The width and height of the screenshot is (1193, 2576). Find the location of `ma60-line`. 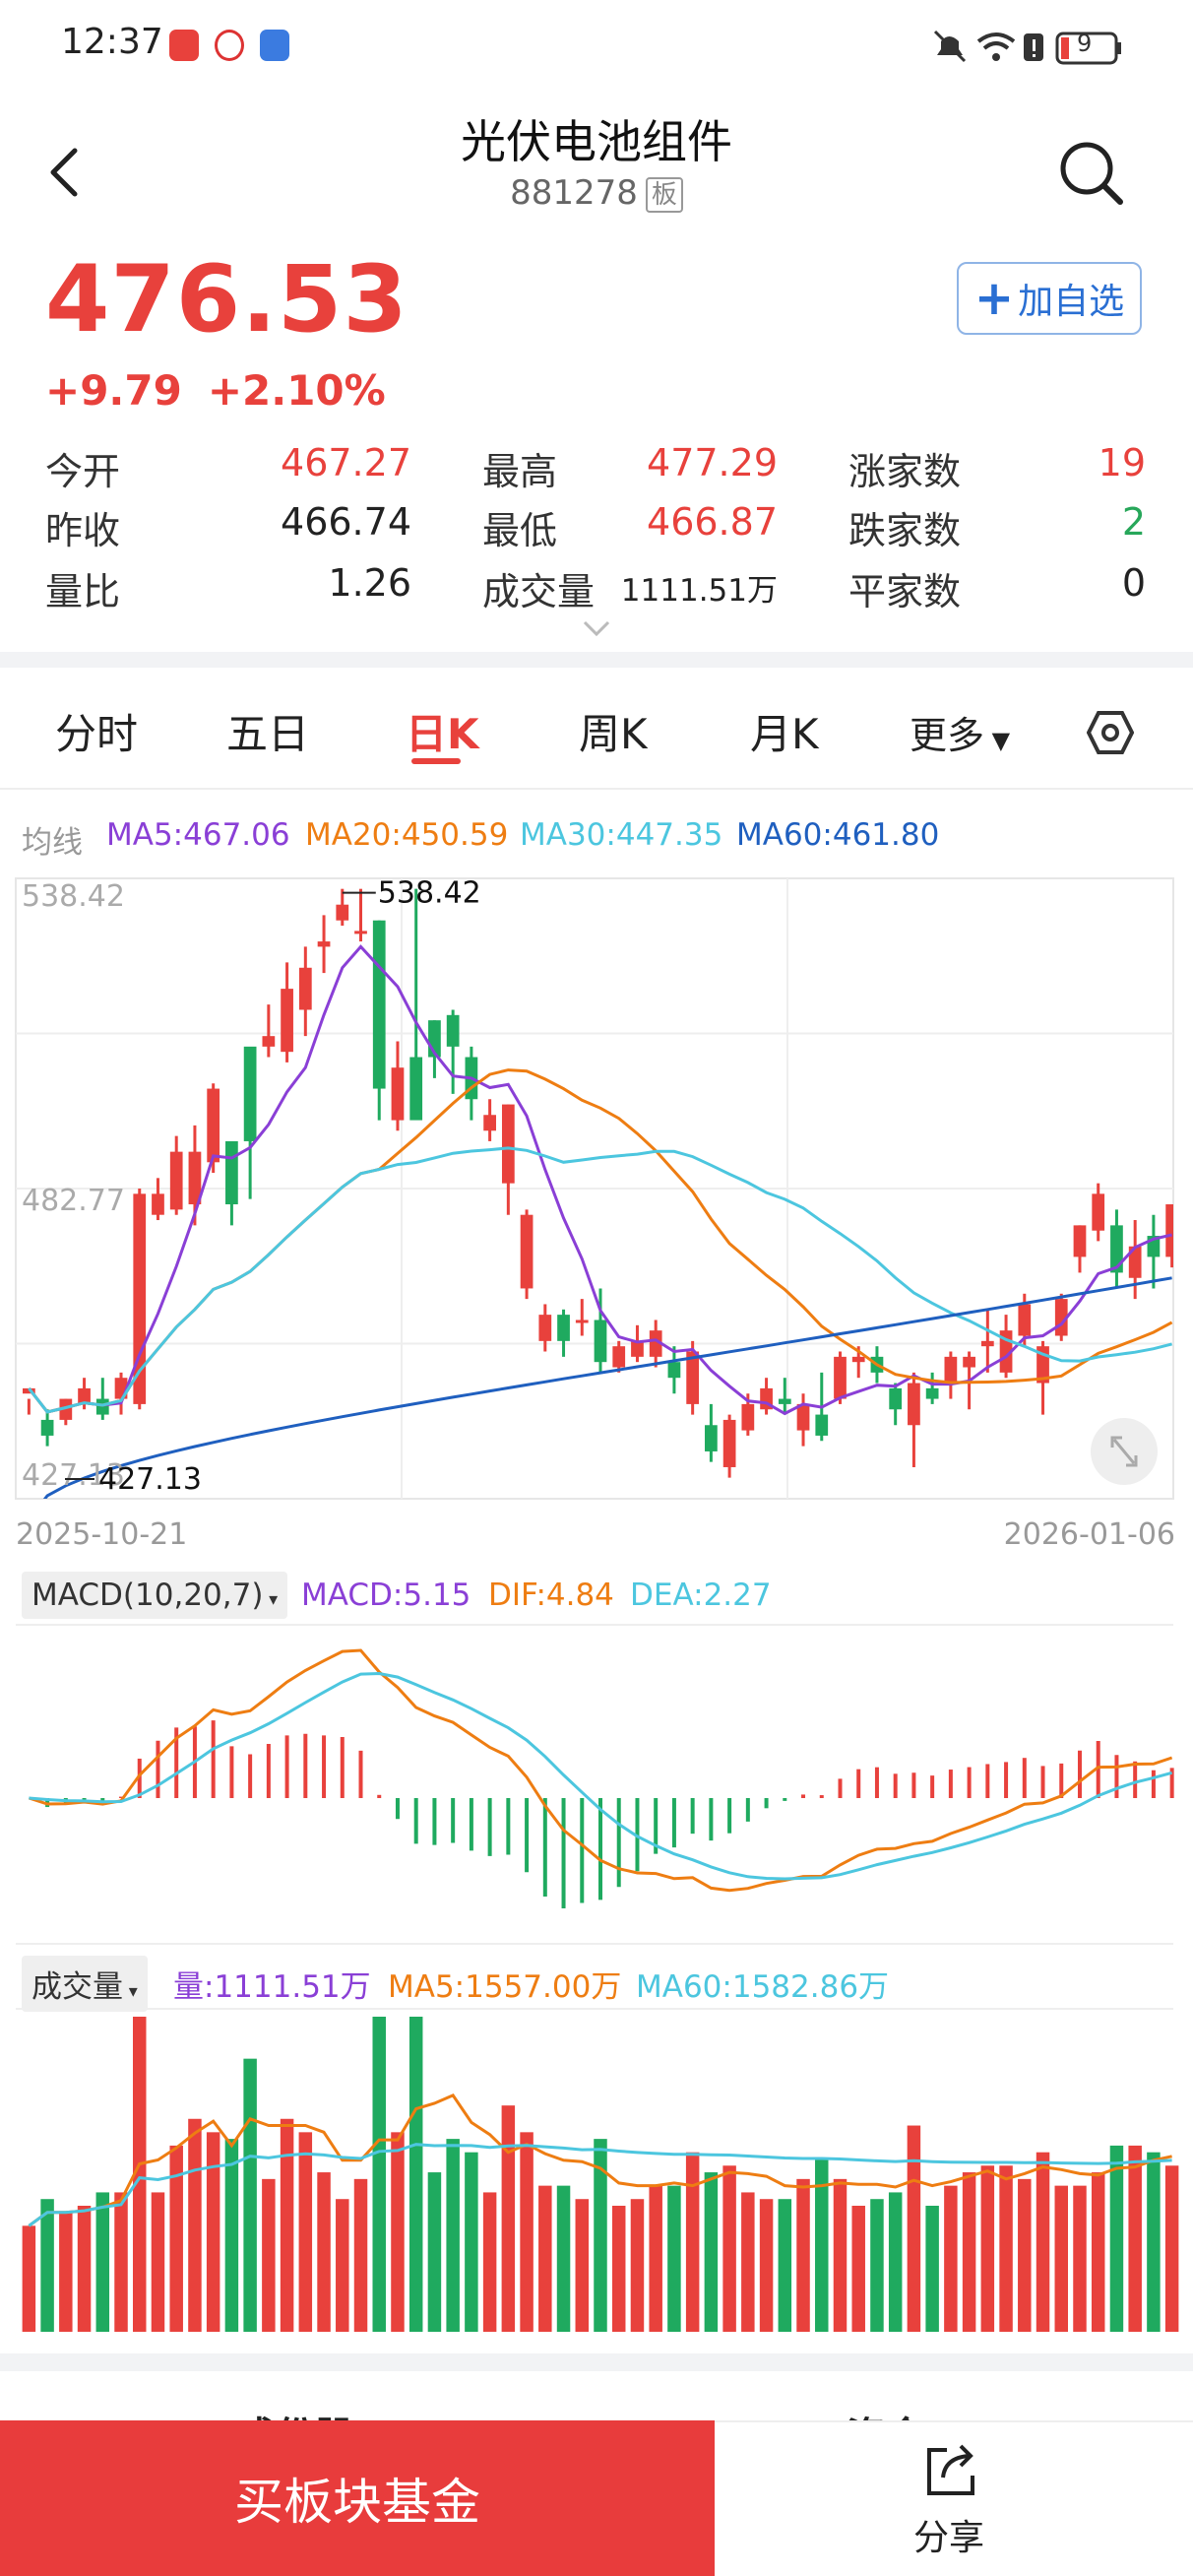

ma60-line is located at coordinates (607, 1387).